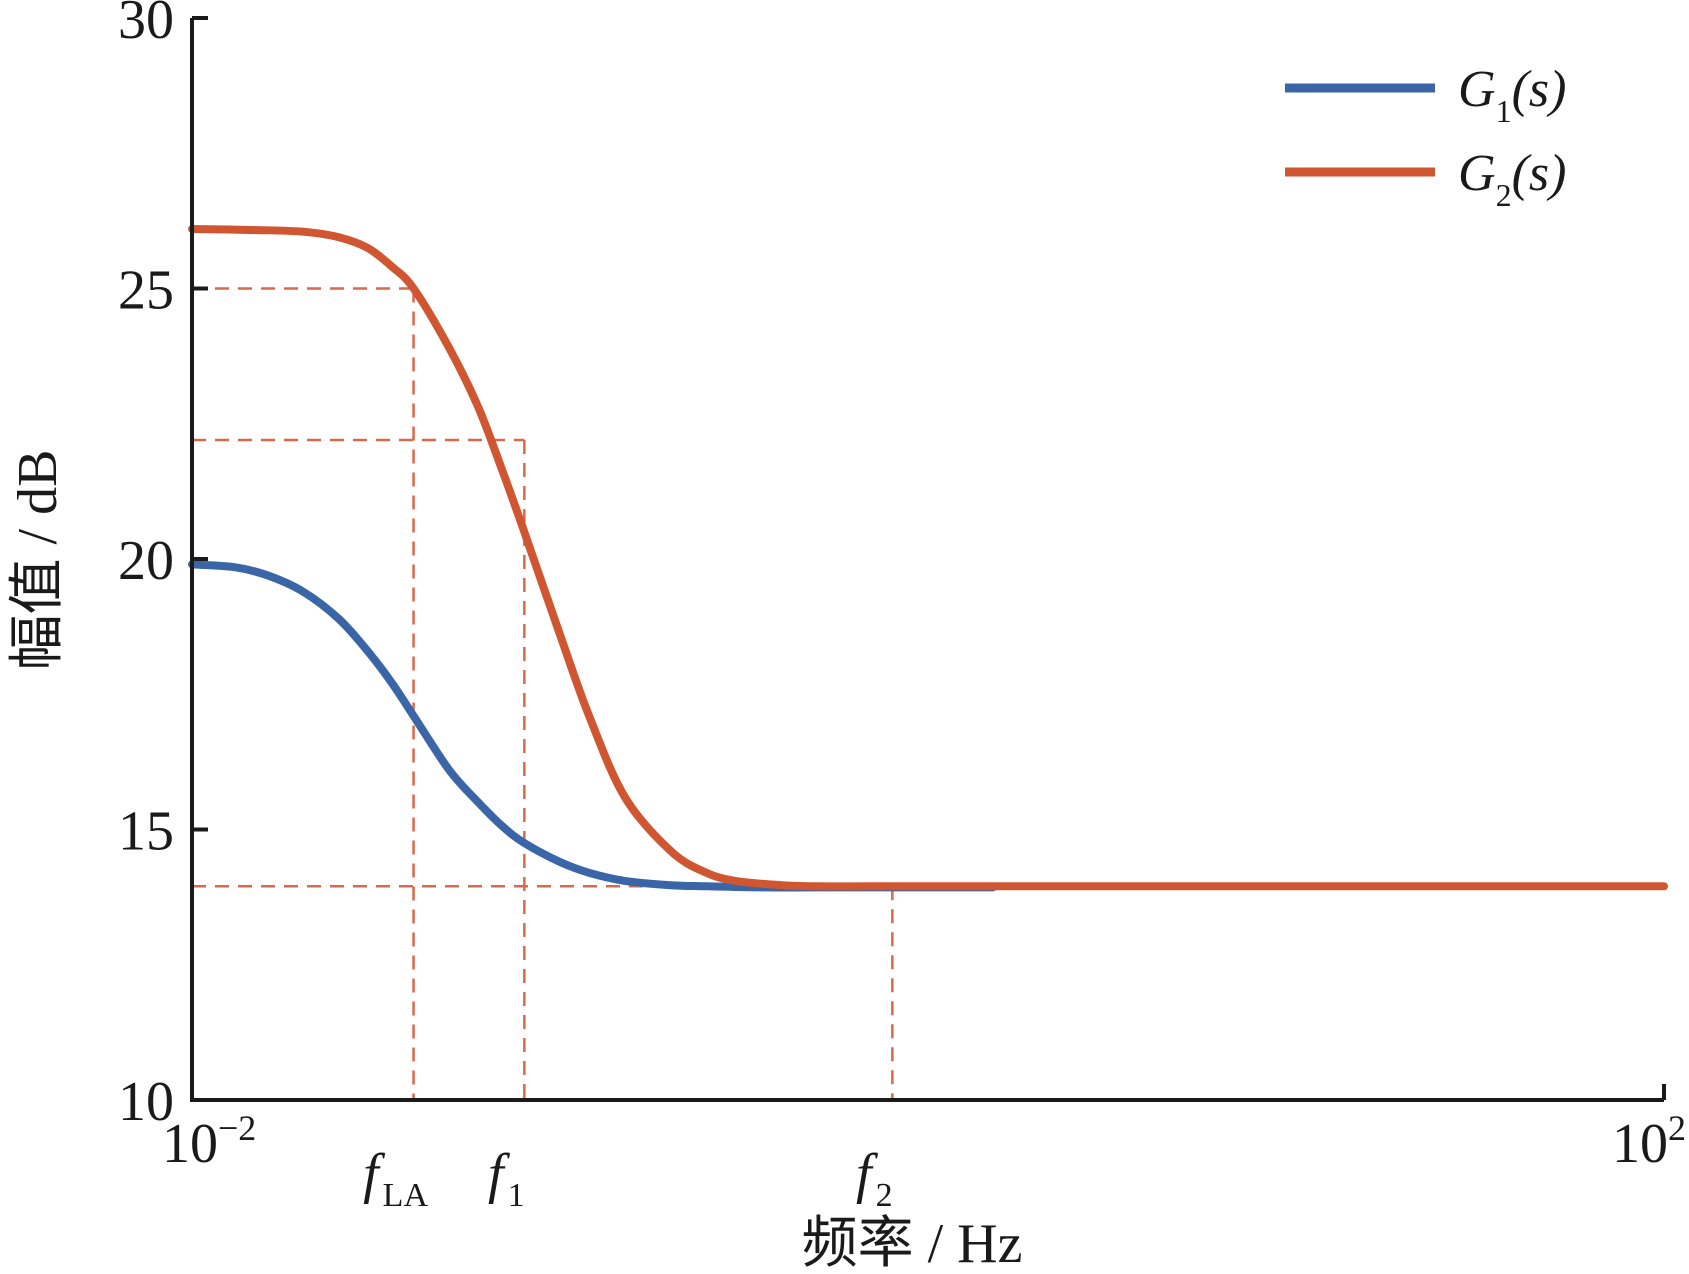 Image resolution: width=1689 pixels, height=1274 pixels. What do you see at coordinates (1512, 95) in the screenshot?
I see `legend-label-g1: G1(s)` at bounding box center [1512, 95].